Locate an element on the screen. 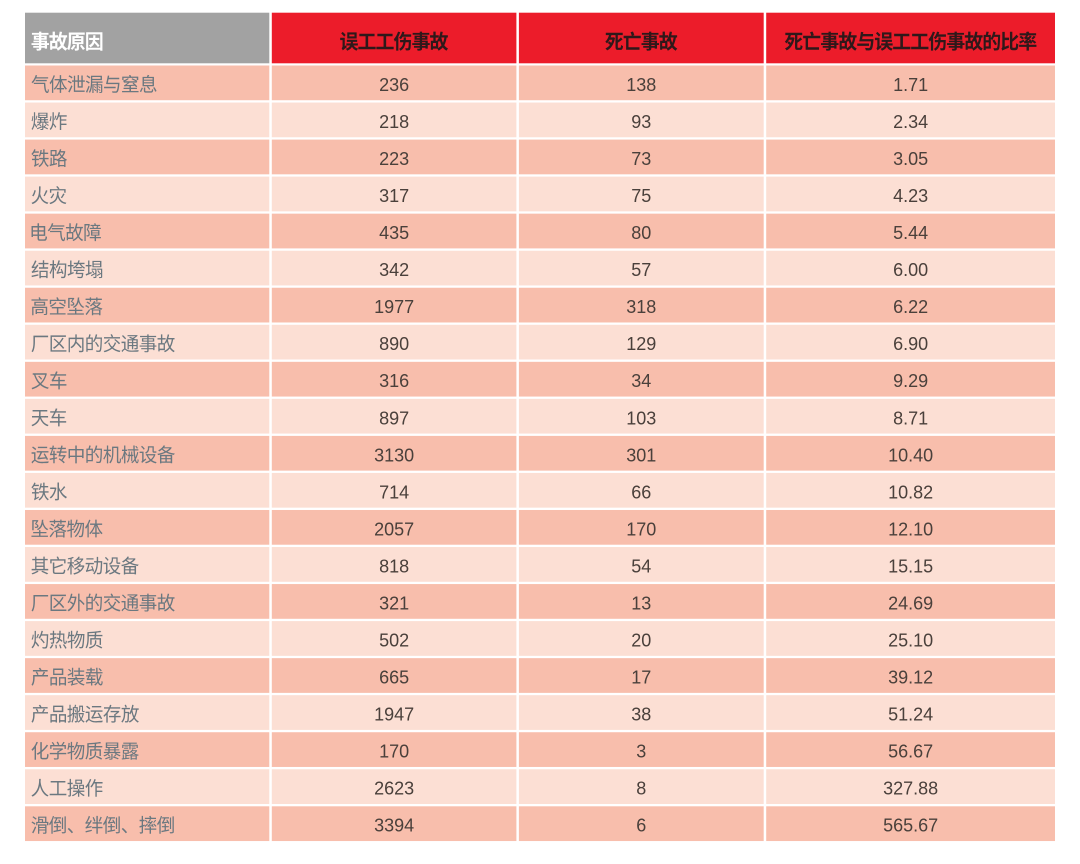 This screenshot has width=1080, height=864. svg-text: 1947 is located at coordinates (394, 715).